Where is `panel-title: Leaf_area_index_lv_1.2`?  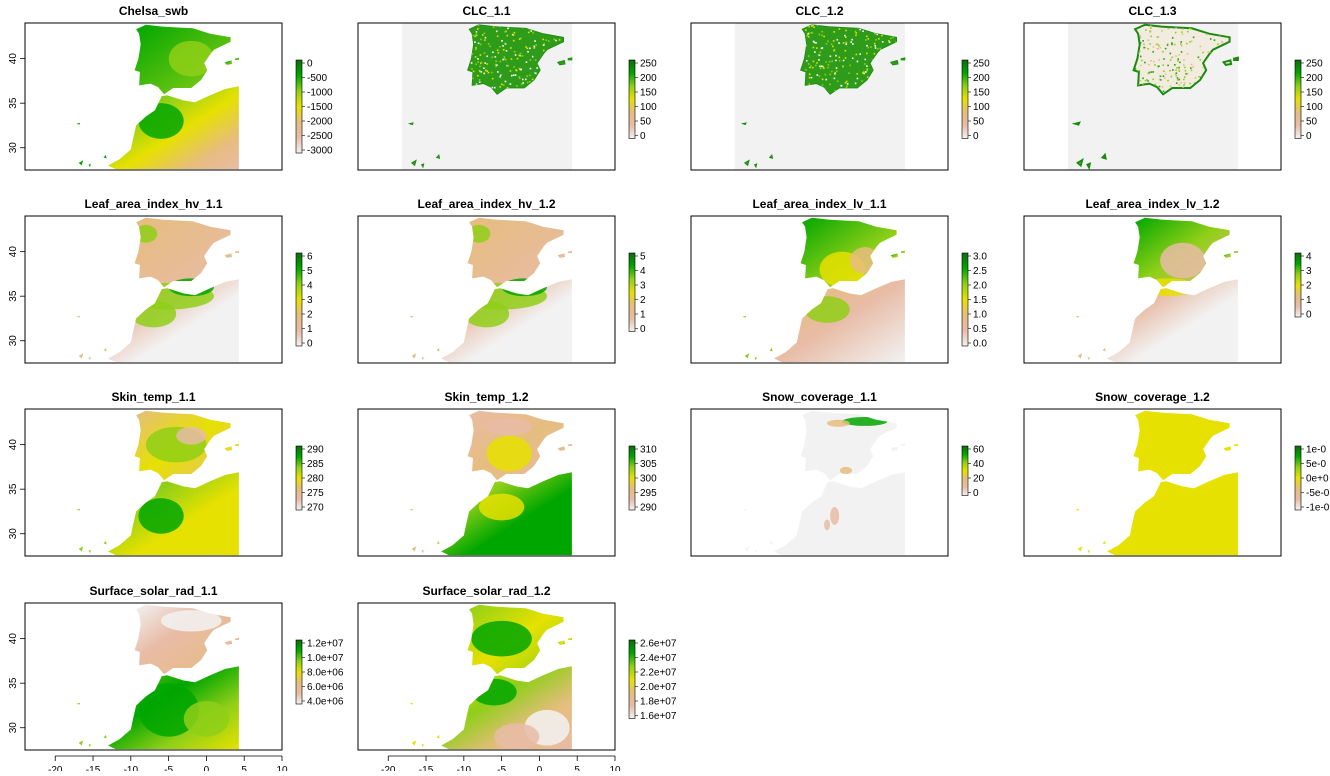
panel-title: Leaf_area_index_lv_1.2 is located at coordinates (1152, 204).